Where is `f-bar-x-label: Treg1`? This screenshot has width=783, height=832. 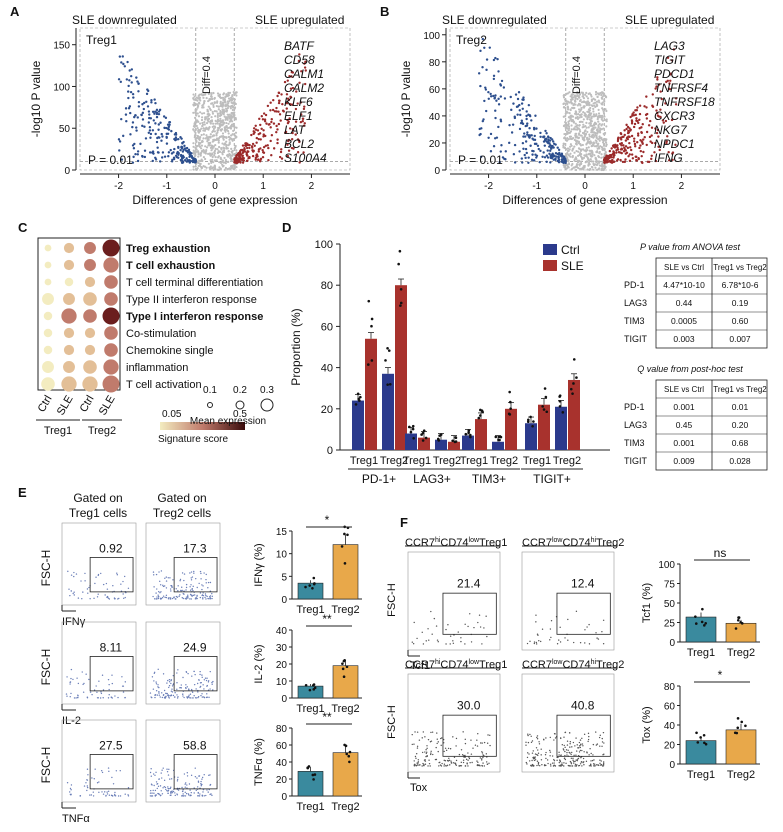 f-bar-x-label: Treg1 is located at coordinates (701, 775).